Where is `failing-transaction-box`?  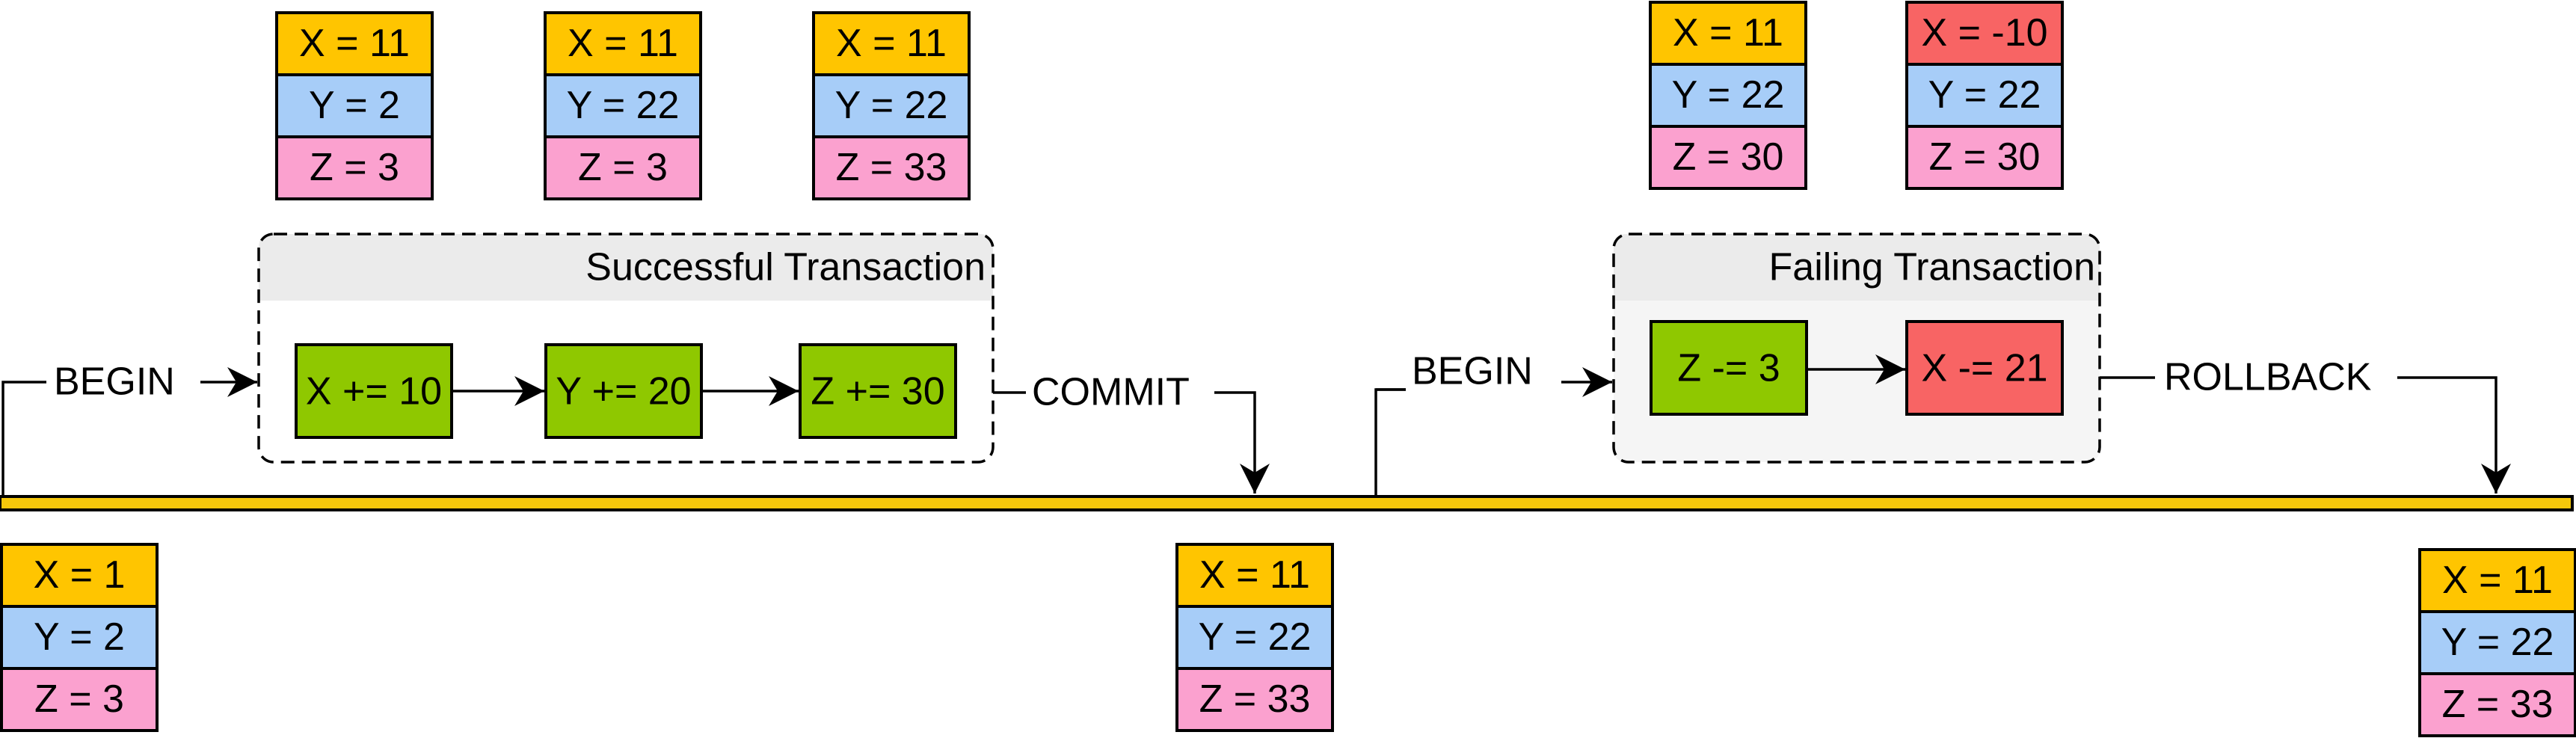 failing-transaction-box is located at coordinates (1856, 348).